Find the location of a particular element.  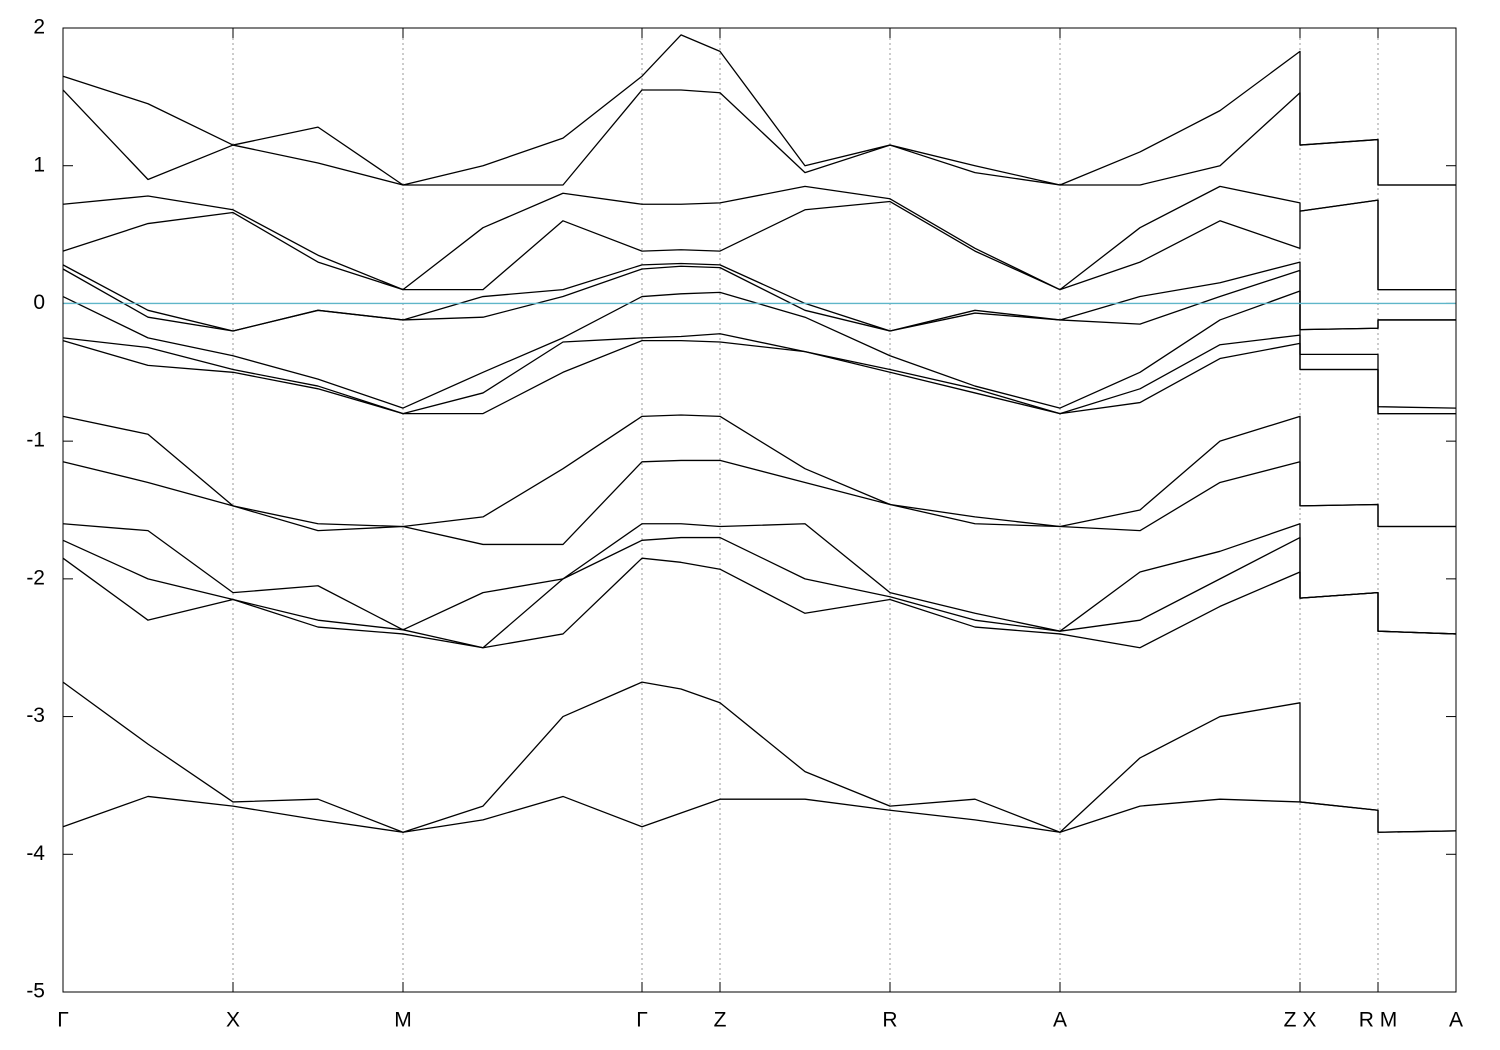

y-tick-label: -3 is located at coordinates (35, 715).